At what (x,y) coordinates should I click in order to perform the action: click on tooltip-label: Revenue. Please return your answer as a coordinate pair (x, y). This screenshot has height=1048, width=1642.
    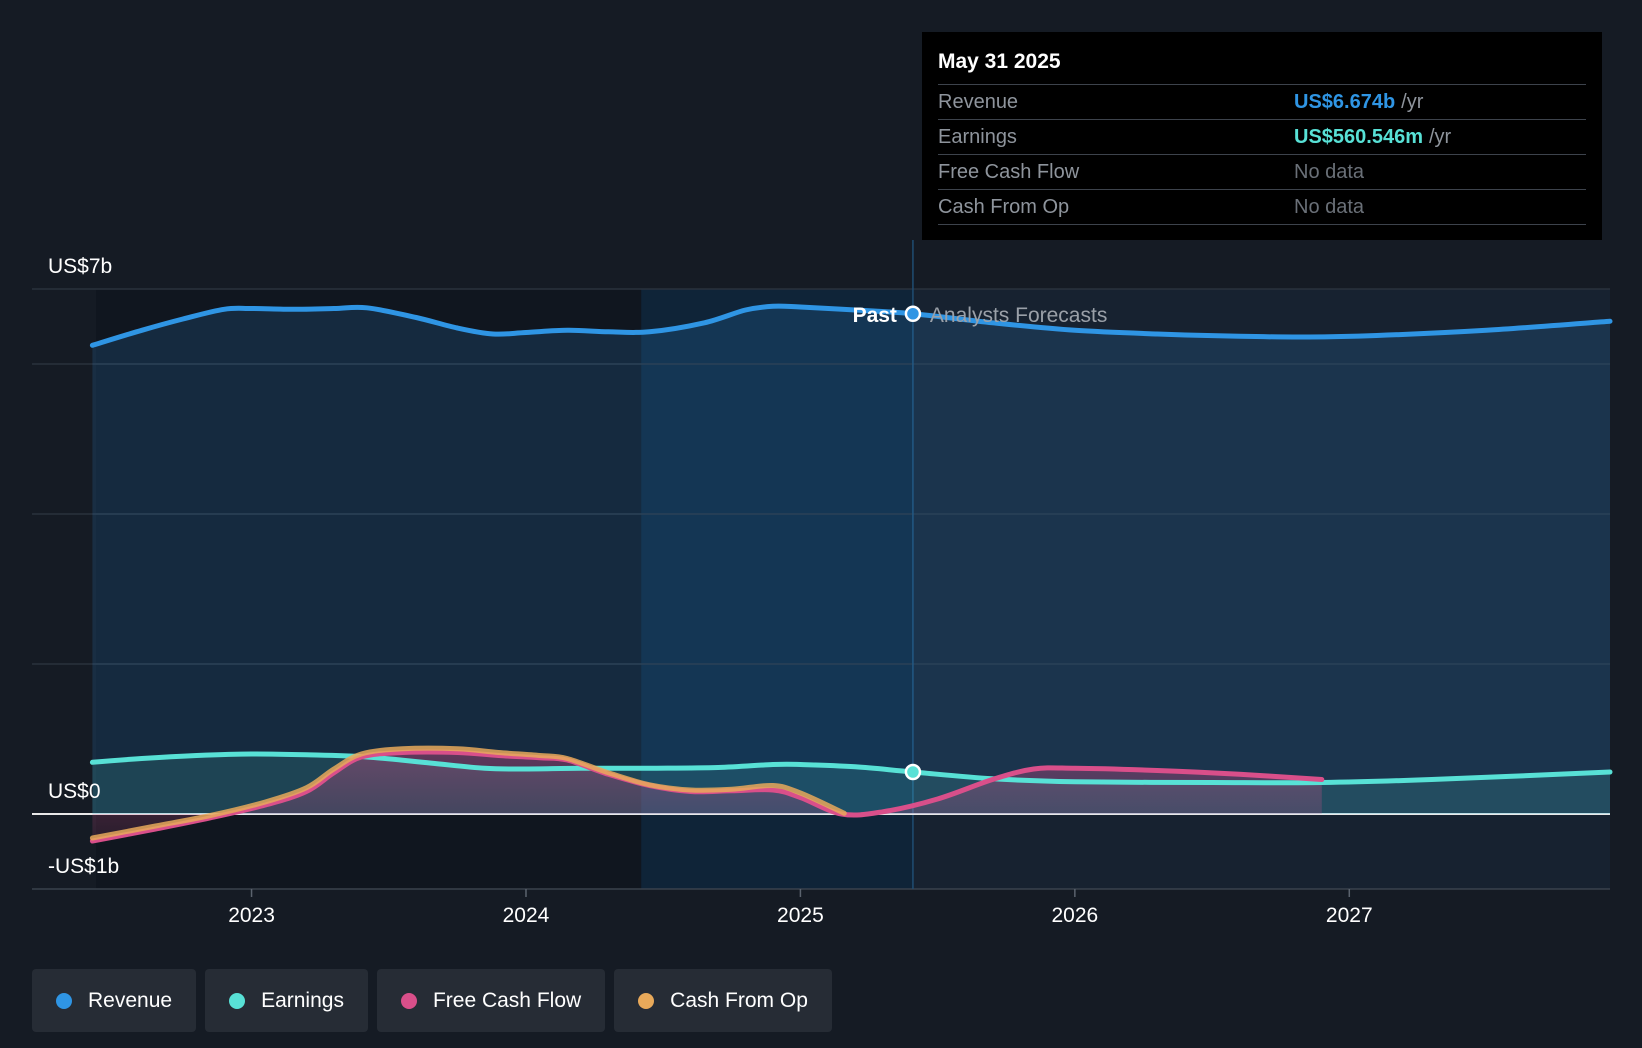
    Looking at the image, I should click on (978, 101).